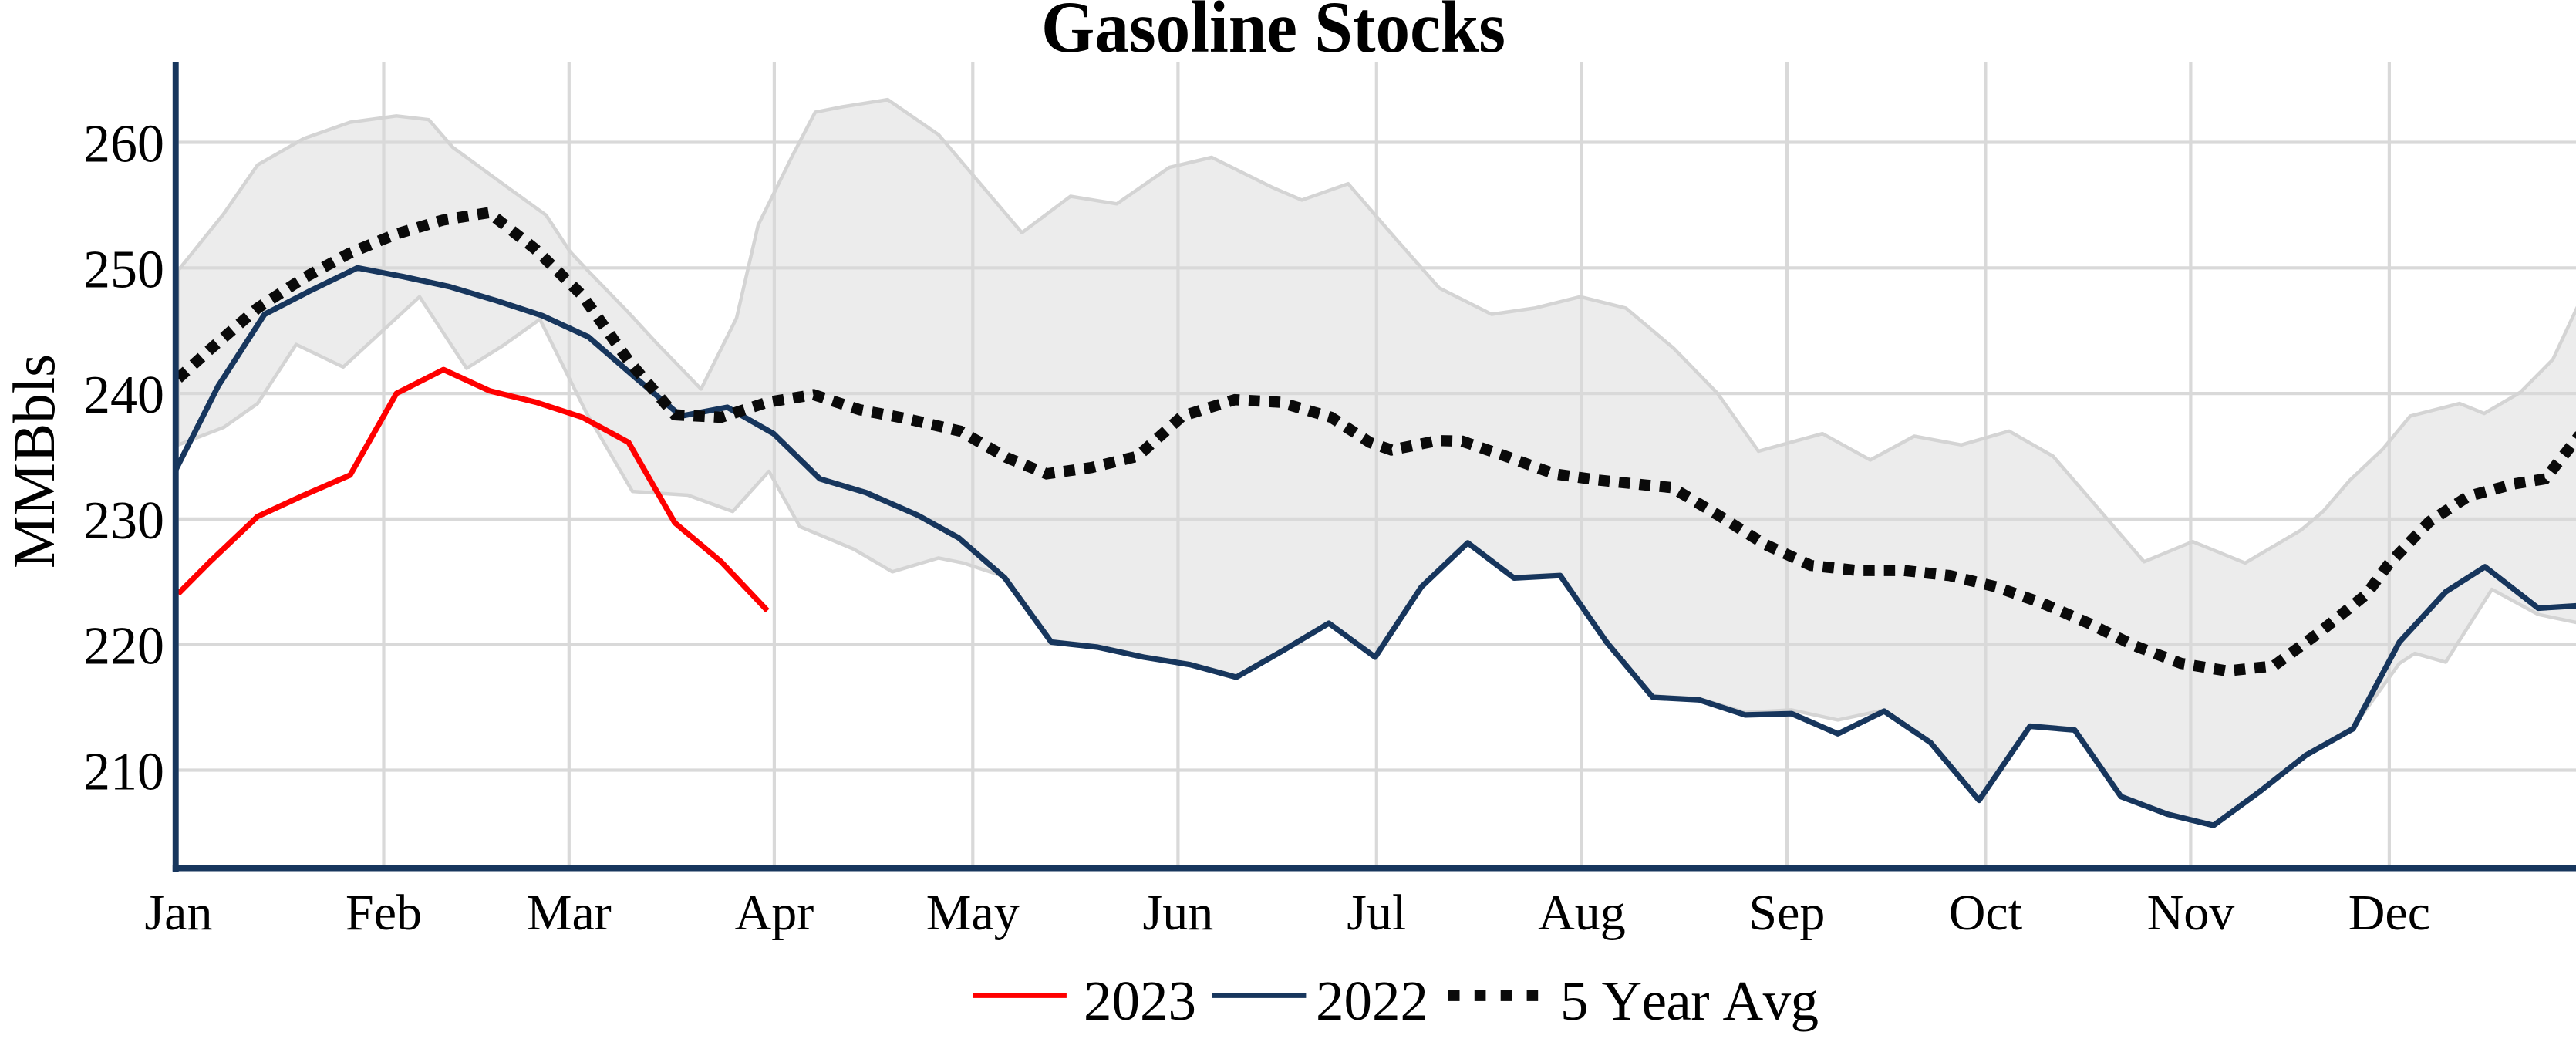 The height and width of the screenshot is (1049, 2576). What do you see at coordinates (1273, 34) in the screenshot?
I see `svg-text: Gasoline Stocks` at bounding box center [1273, 34].